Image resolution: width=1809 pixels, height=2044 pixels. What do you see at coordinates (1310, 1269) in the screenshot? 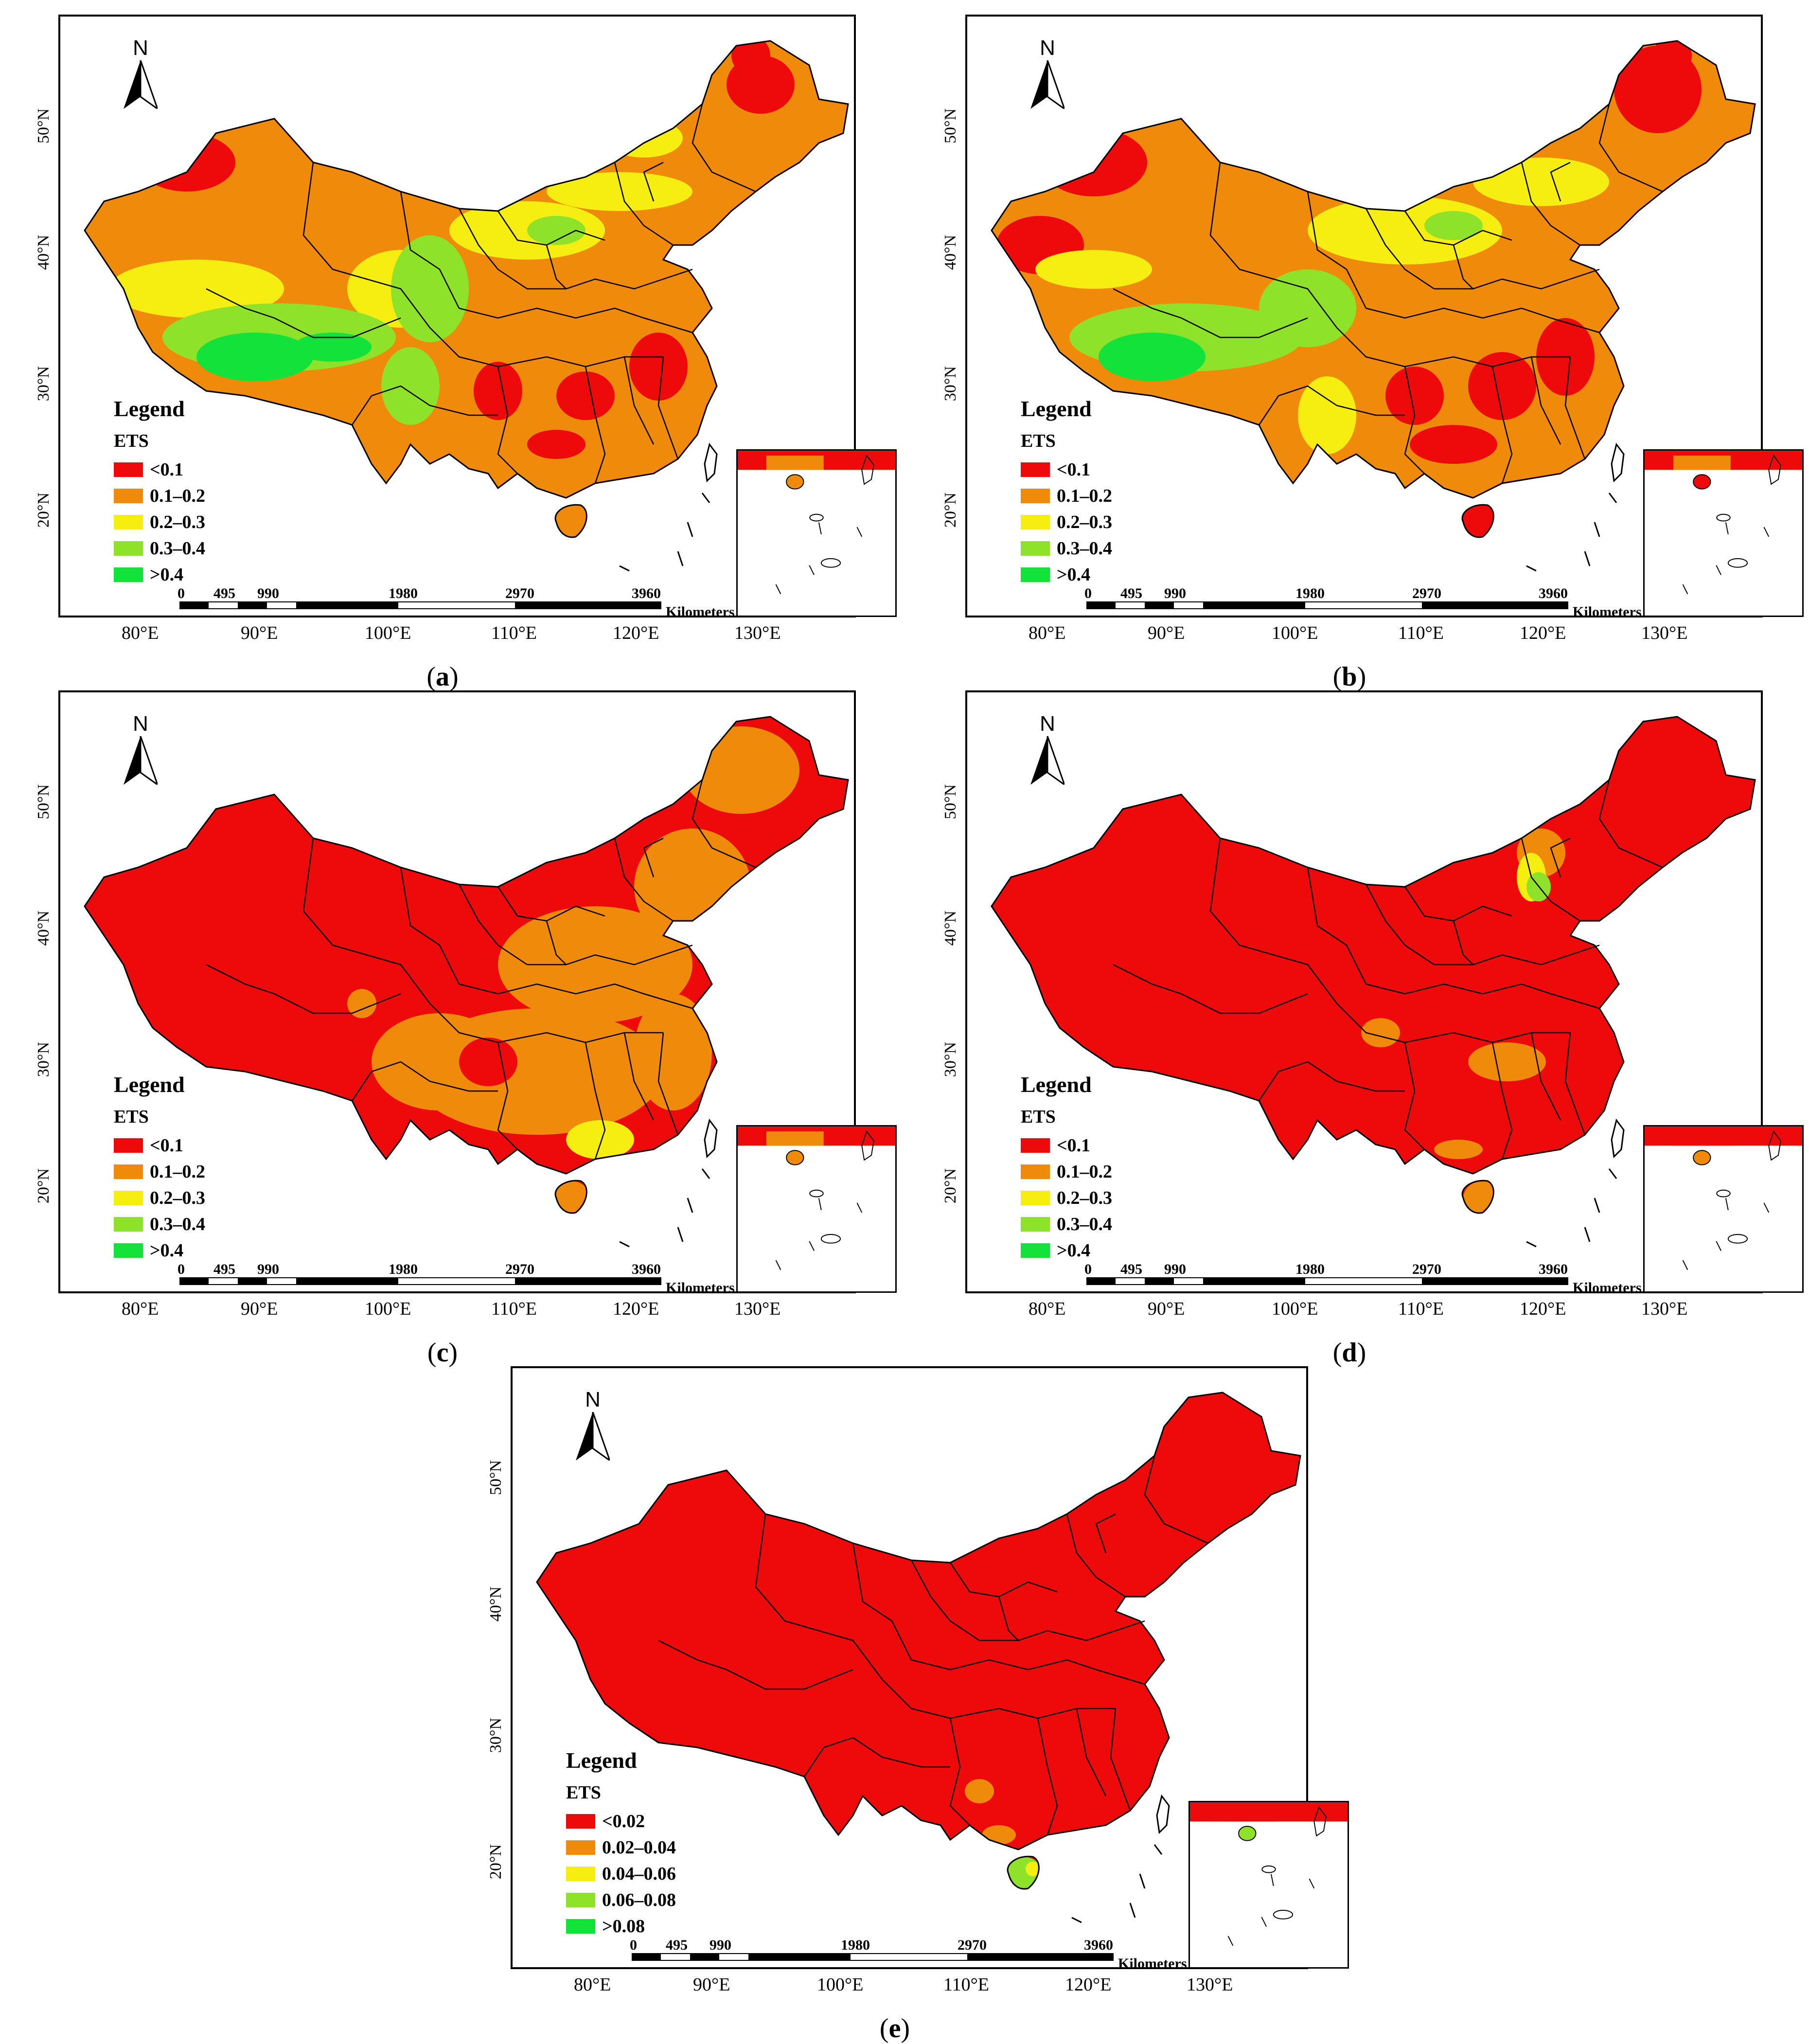
I see `scale-tick: 1980` at bounding box center [1310, 1269].